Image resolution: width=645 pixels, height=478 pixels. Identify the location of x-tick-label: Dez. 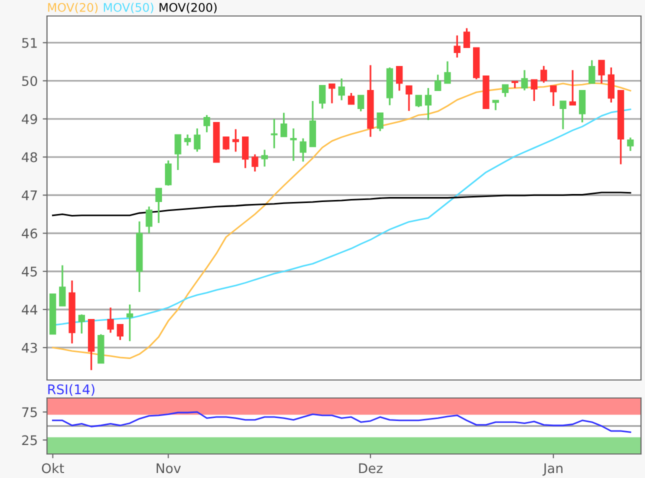
(371, 468).